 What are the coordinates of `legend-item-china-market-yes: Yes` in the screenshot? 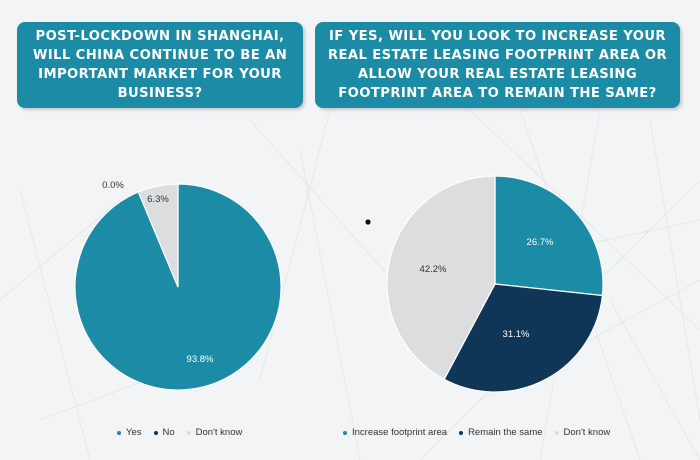 It's located at (129, 432).